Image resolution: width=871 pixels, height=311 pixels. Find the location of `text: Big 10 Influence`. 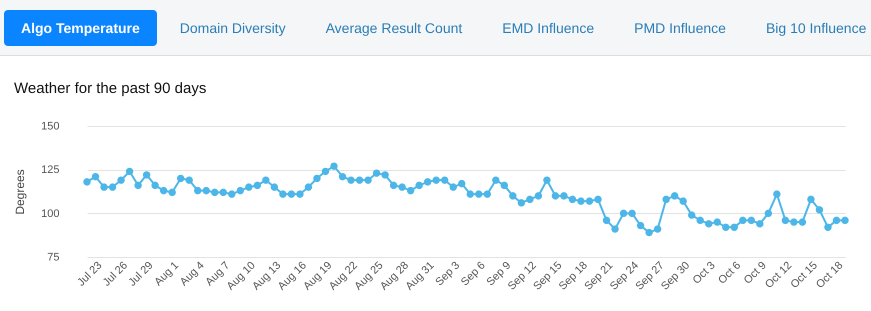

text: Big 10 Influence is located at coordinates (816, 28).